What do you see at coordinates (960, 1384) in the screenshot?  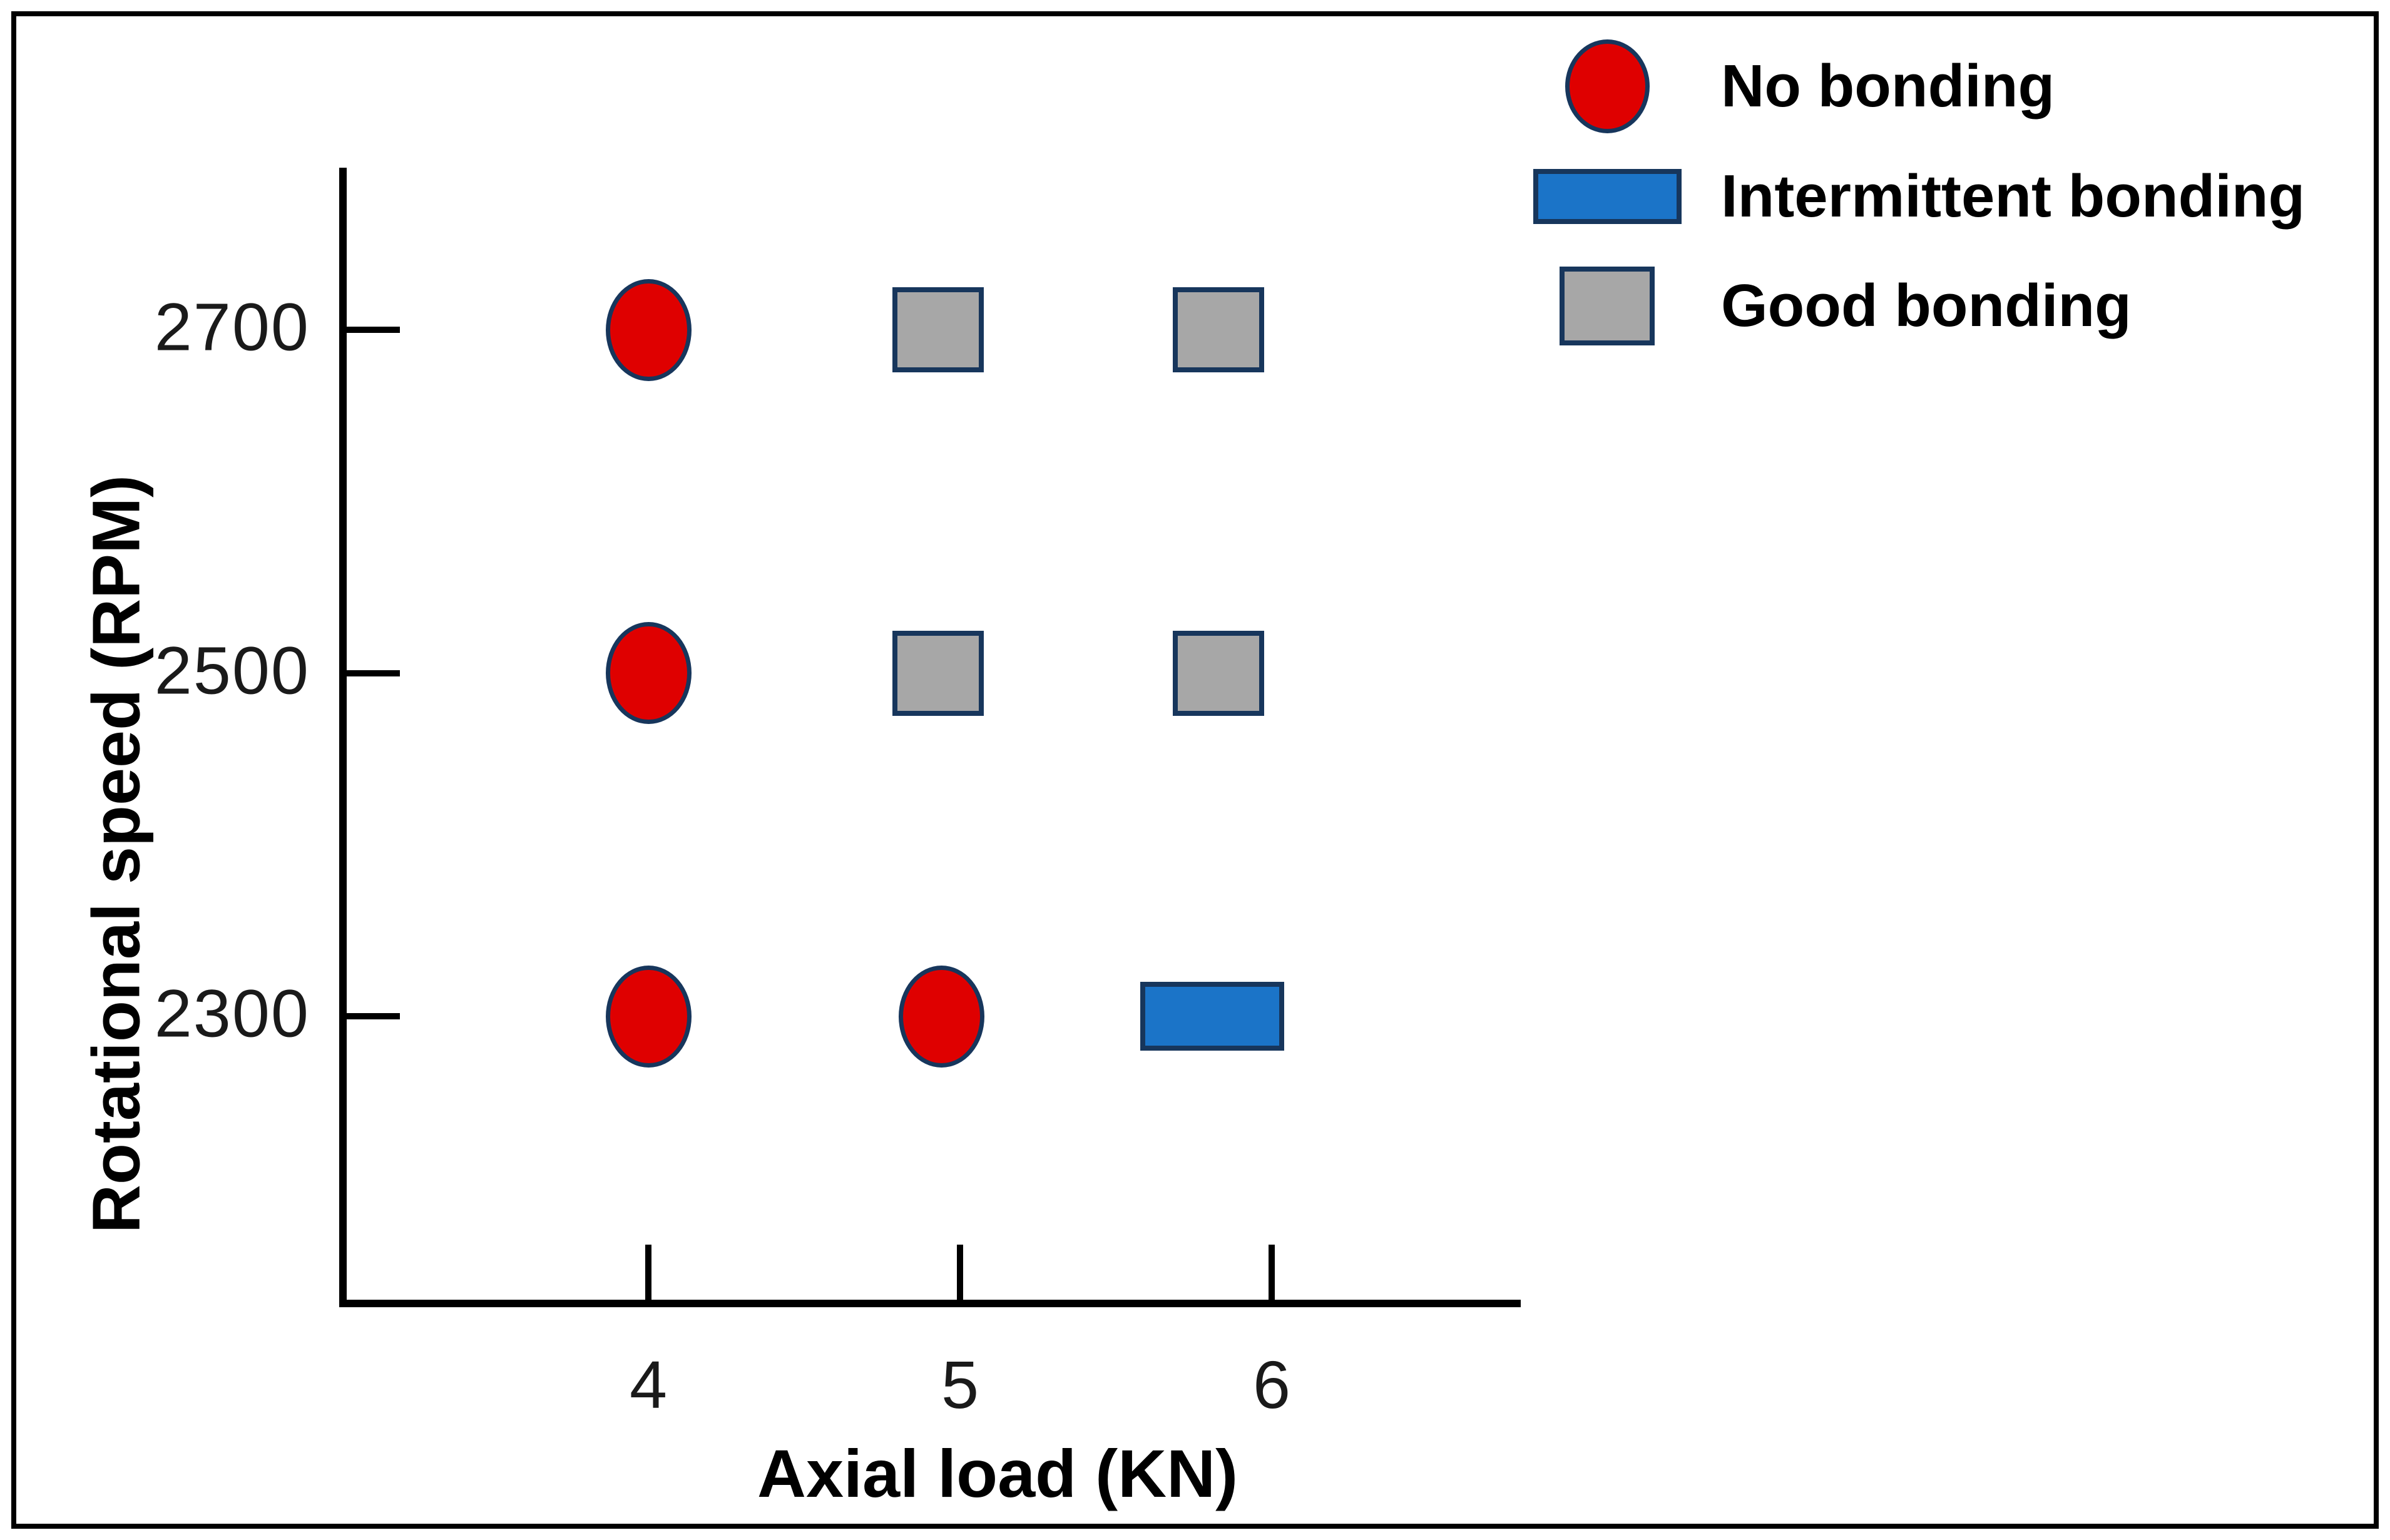 I see `x-tick-label: 5` at bounding box center [960, 1384].